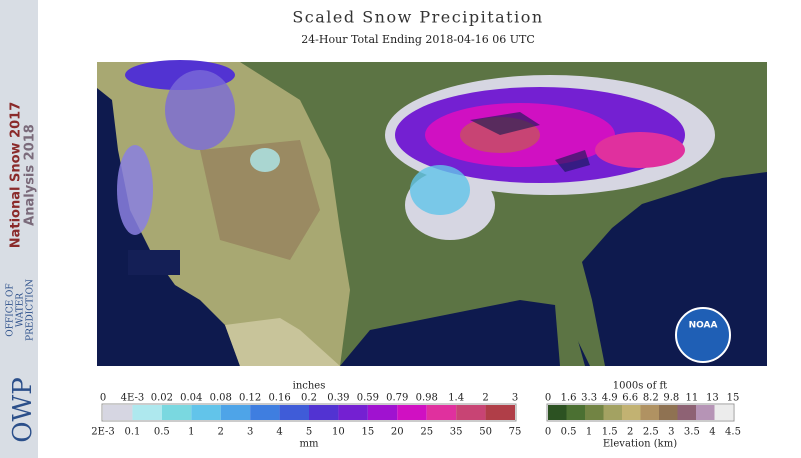 The image size is (801, 458). Describe the element at coordinates (589, 432) in the screenshot. I see `elev-bottom-label: 1` at that location.